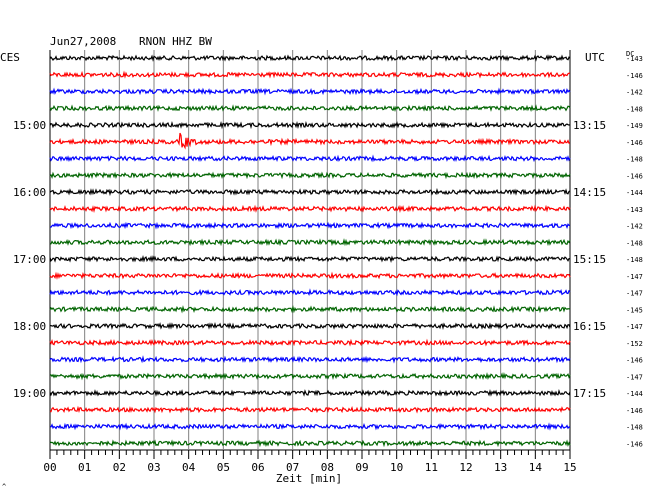 The width and height of the screenshot is (650, 494). Describe the element at coordinates (119, 467) in the screenshot. I see `x-tick-label: 02` at that location.